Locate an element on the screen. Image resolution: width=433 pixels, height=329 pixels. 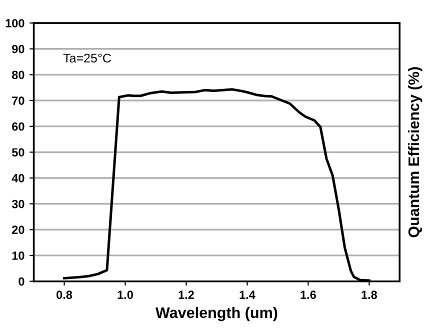
x-tick-label: 1.2 is located at coordinates (186, 294).